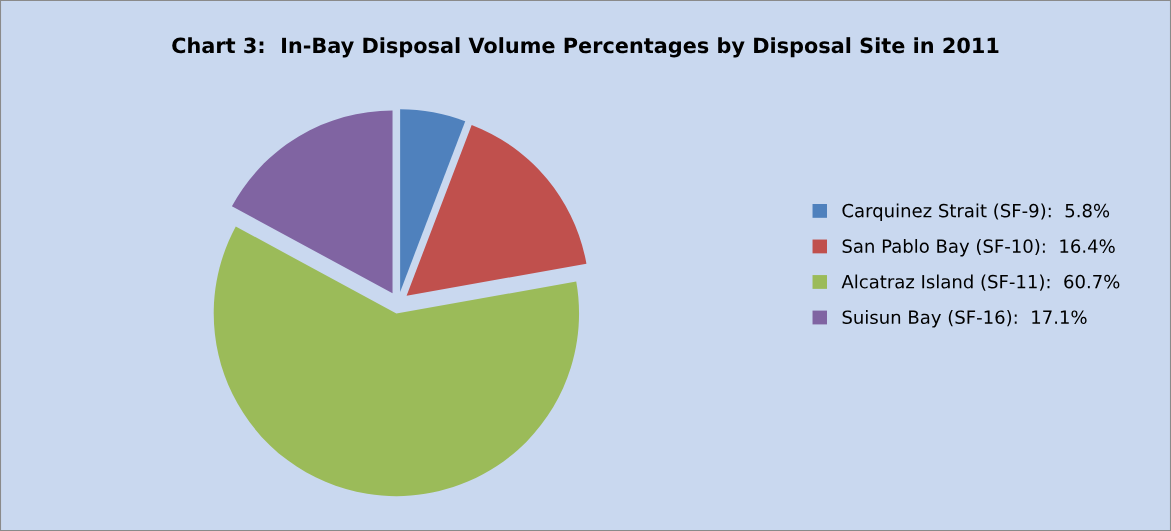 This screenshot has width=1171, height=531. What do you see at coordinates (978, 248) in the screenshot?
I see `legend-label: San Pablo Bay (SF-10): 16.4%` at bounding box center [978, 248].